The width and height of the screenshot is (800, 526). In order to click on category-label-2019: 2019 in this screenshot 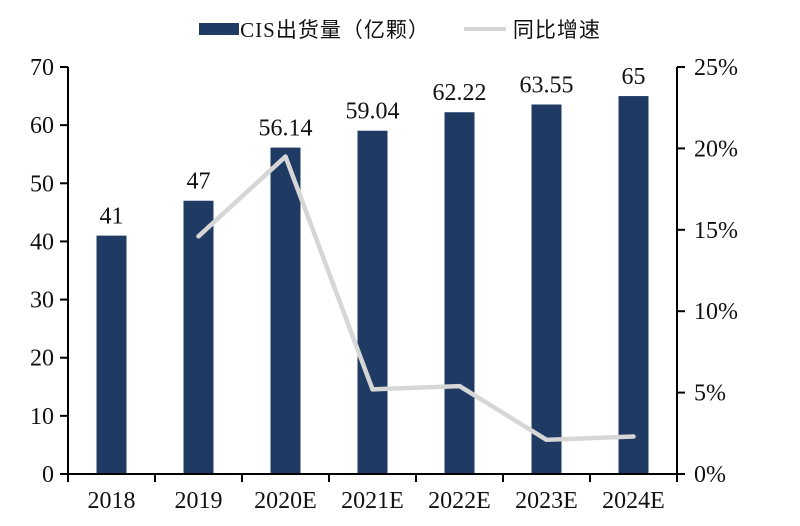, I will do `click(199, 501)`.